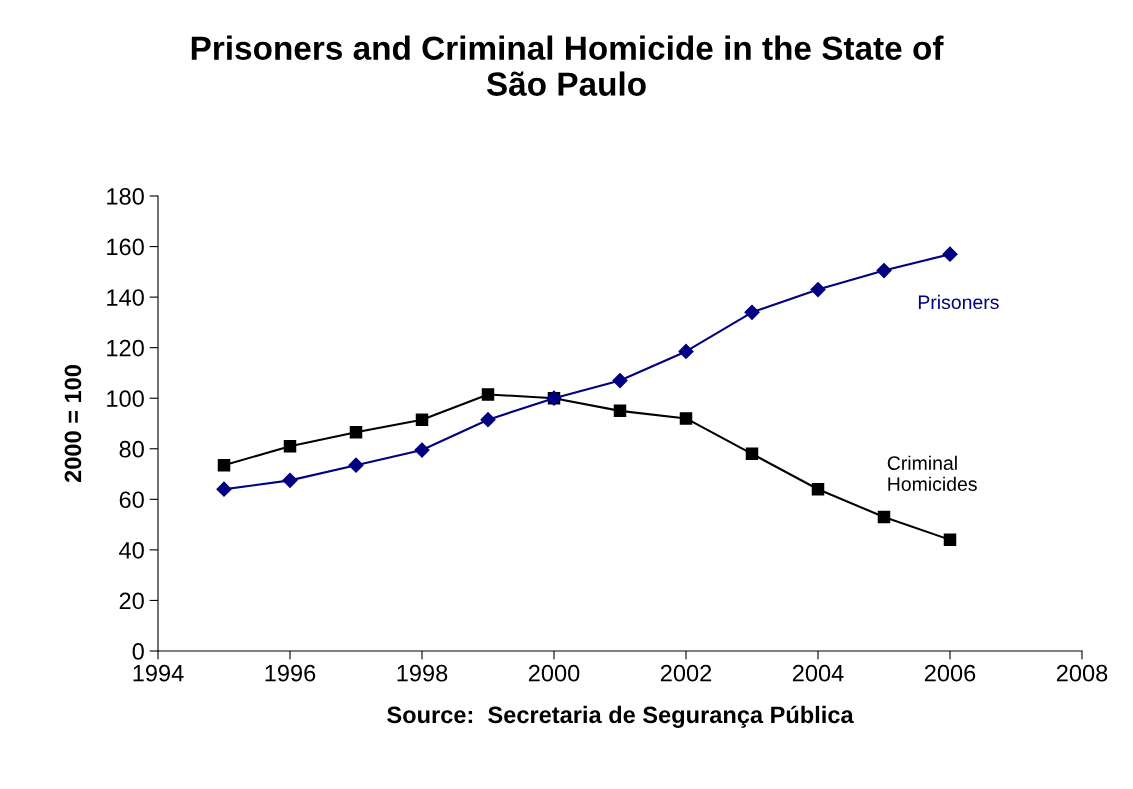  Describe the element at coordinates (125, 399) in the screenshot. I see `y-tick-label: 100` at that location.